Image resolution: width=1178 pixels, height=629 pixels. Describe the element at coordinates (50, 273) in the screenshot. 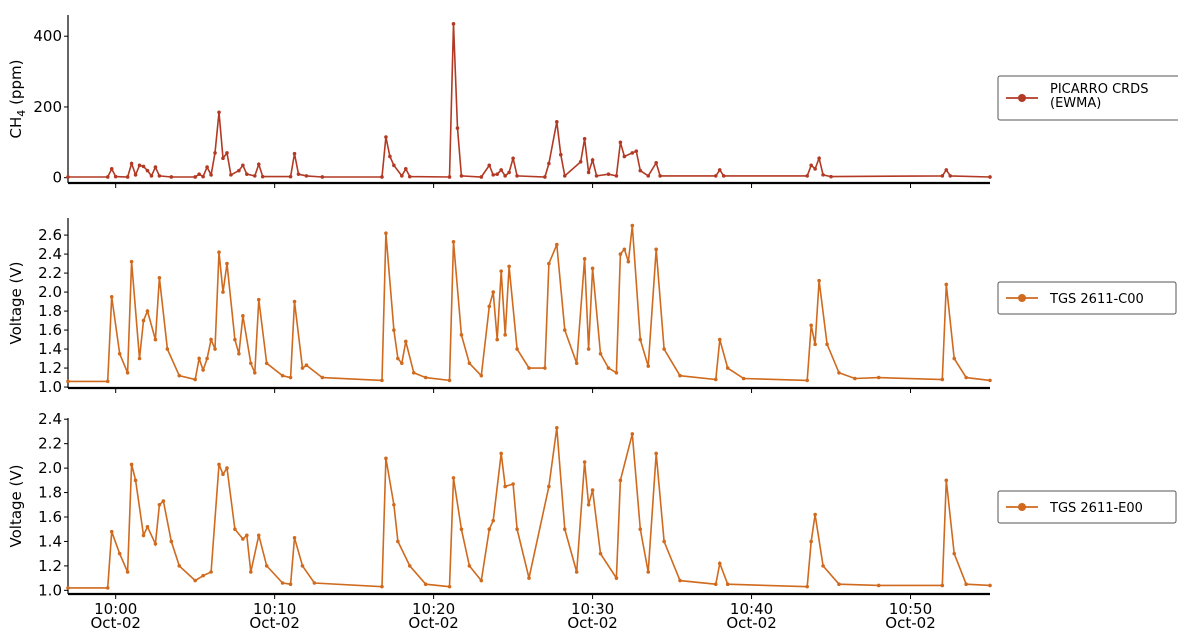

I see `y-tick-label: 2.2` at that location.